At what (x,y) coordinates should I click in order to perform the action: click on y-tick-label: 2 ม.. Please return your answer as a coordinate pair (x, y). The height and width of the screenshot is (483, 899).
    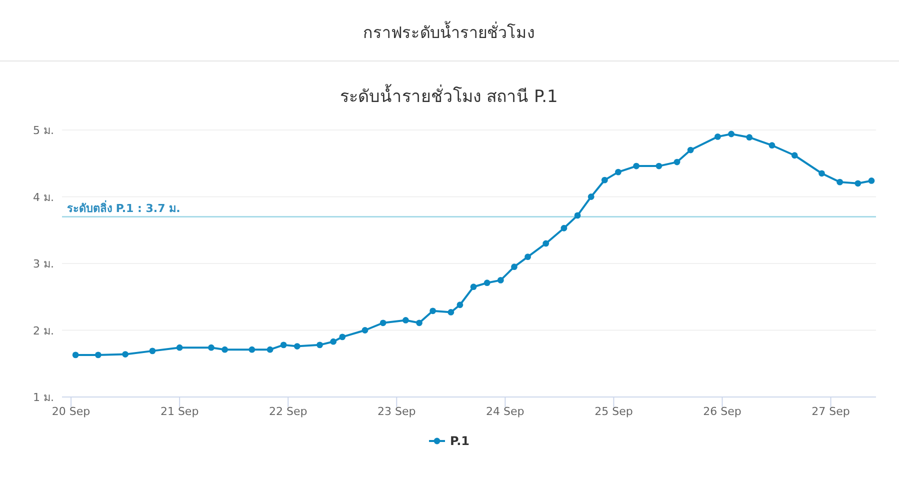
    Looking at the image, I should click on (43, 331).